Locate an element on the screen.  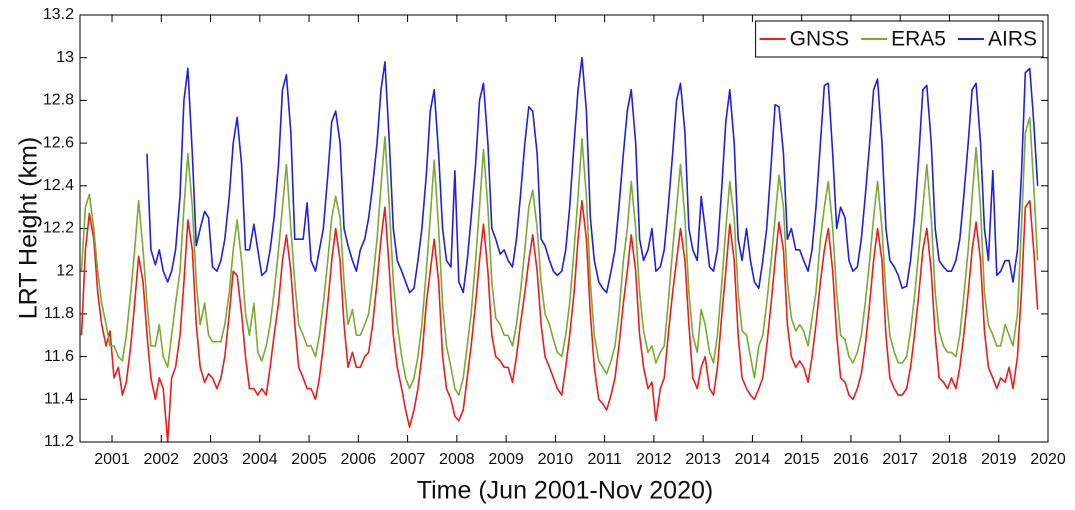
x-tick-label: 2004 is located at coordinates (260, 459).